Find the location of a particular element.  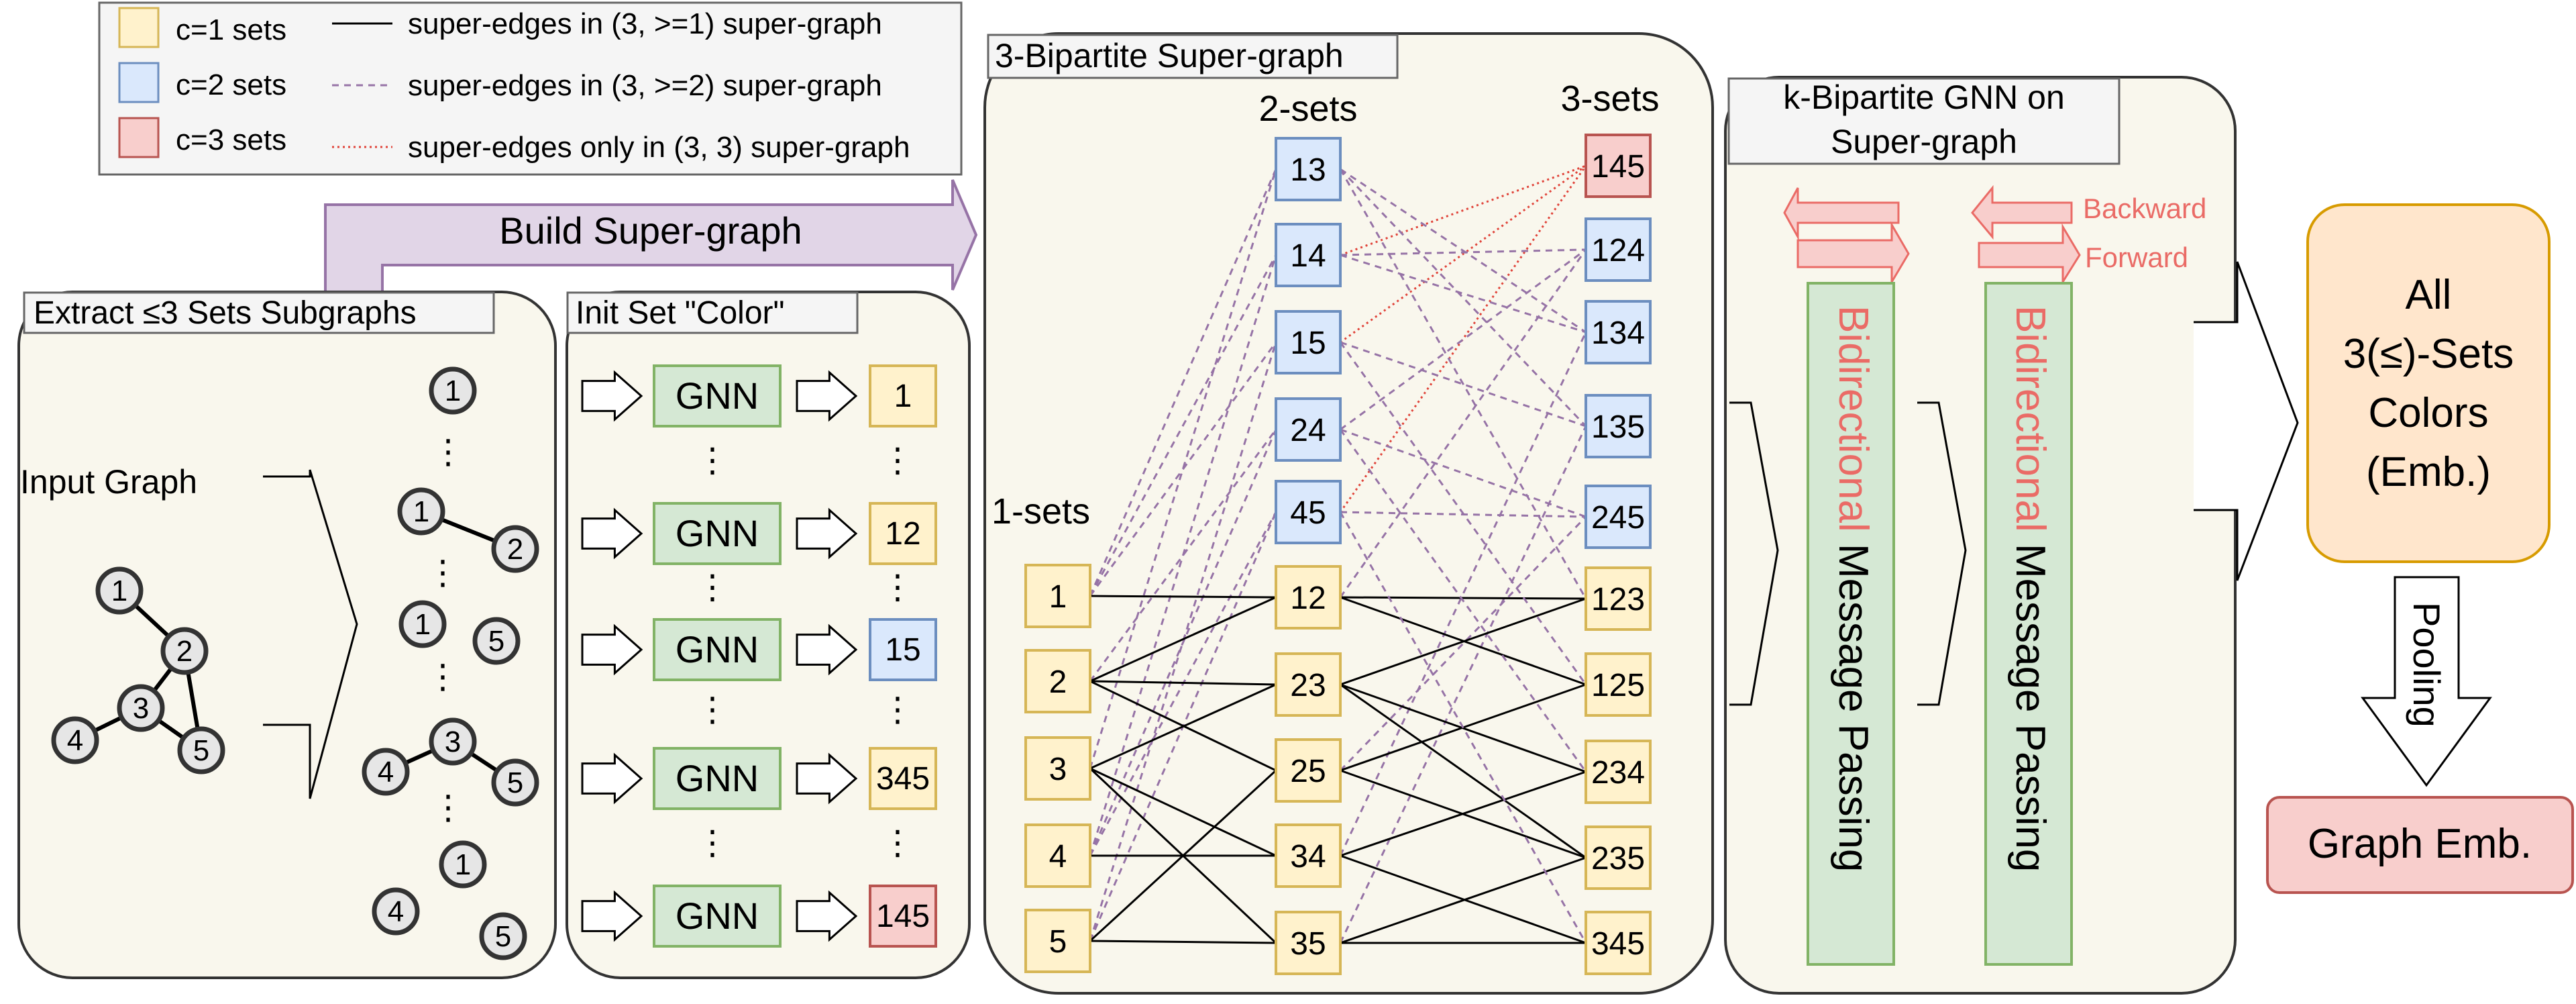

build-supergraph-arrow: Build Super-graph is located at coordinates (651, 238).